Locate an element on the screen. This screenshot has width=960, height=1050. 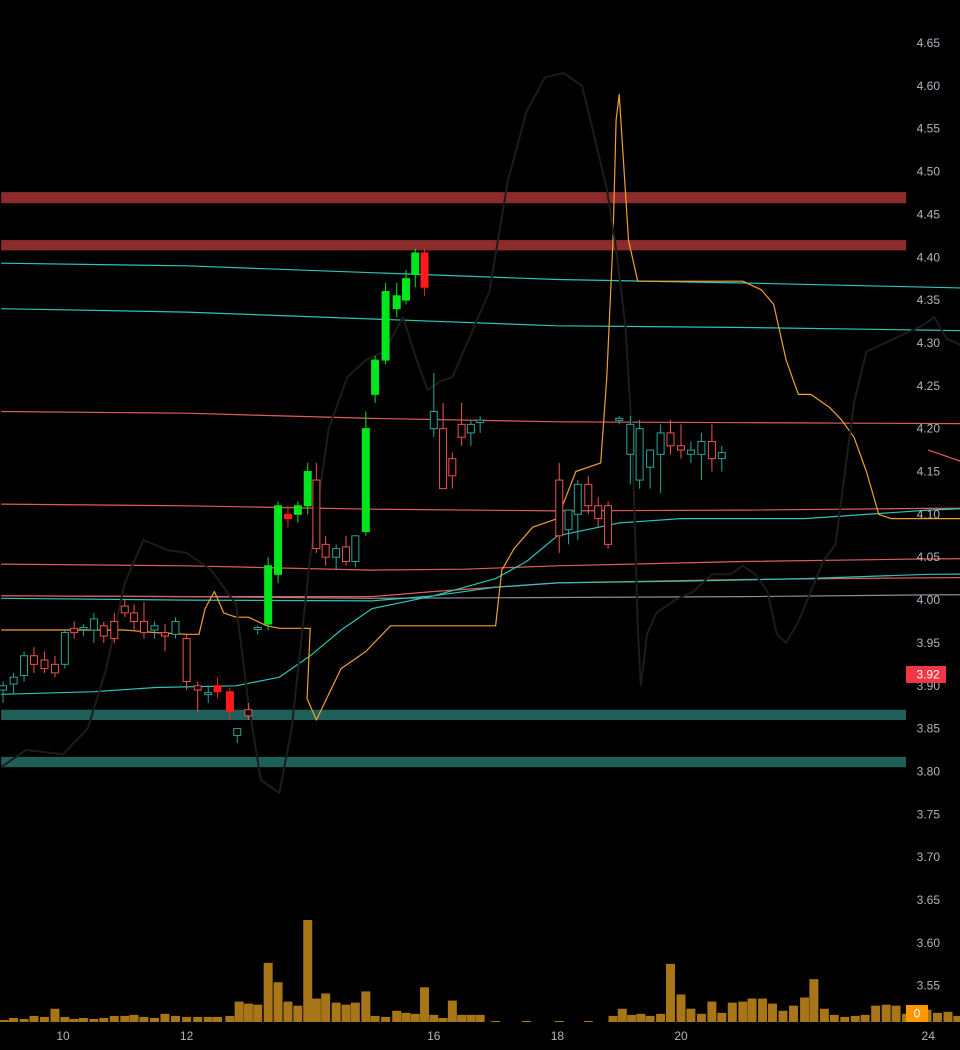
price-tick-label: 3.85 is located at coordinates (929, 729).